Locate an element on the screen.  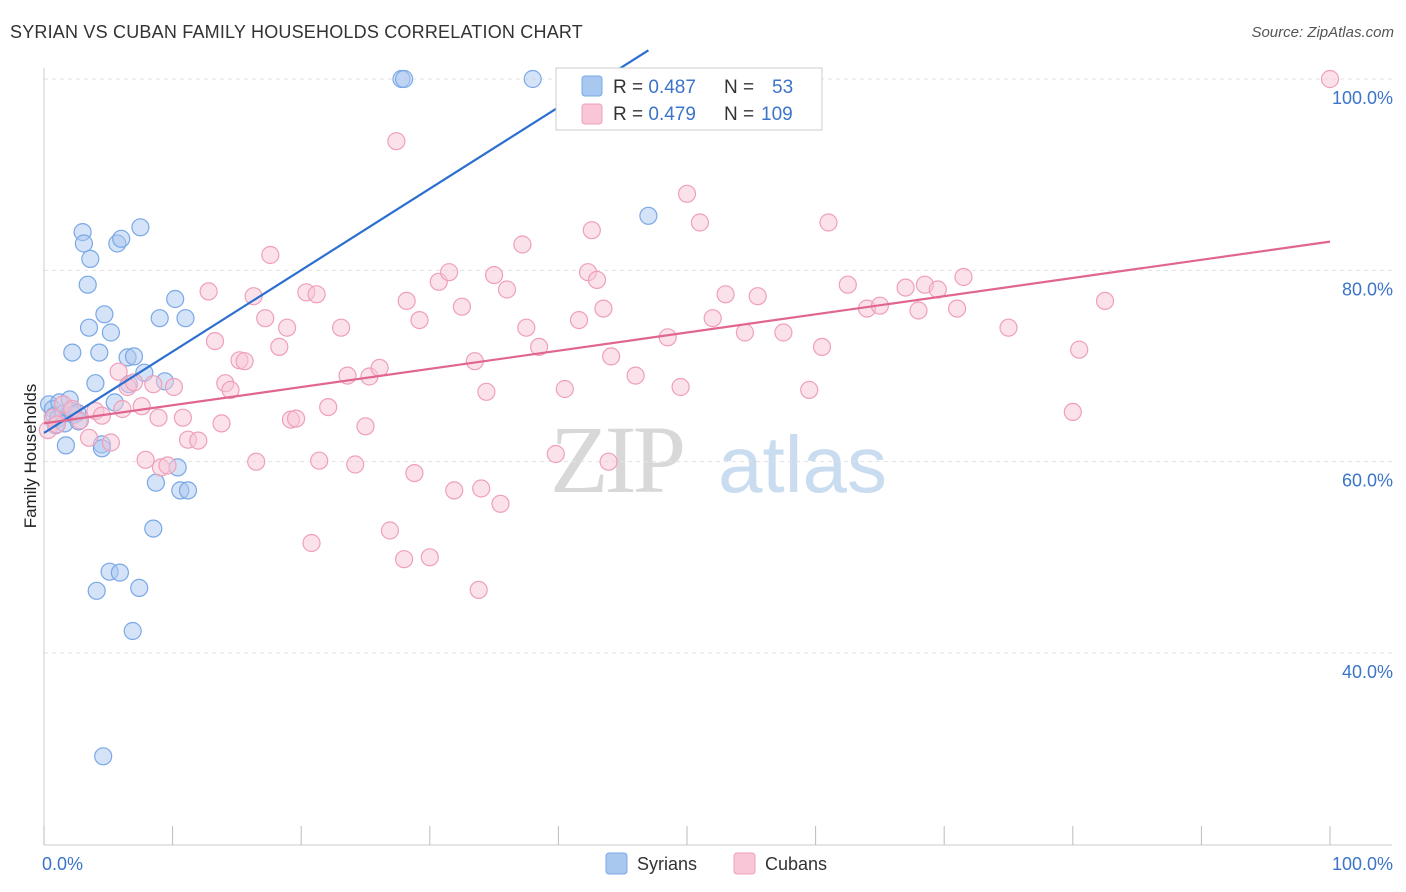
watermark-atlas: atlas is located at coordinates (802, 464).